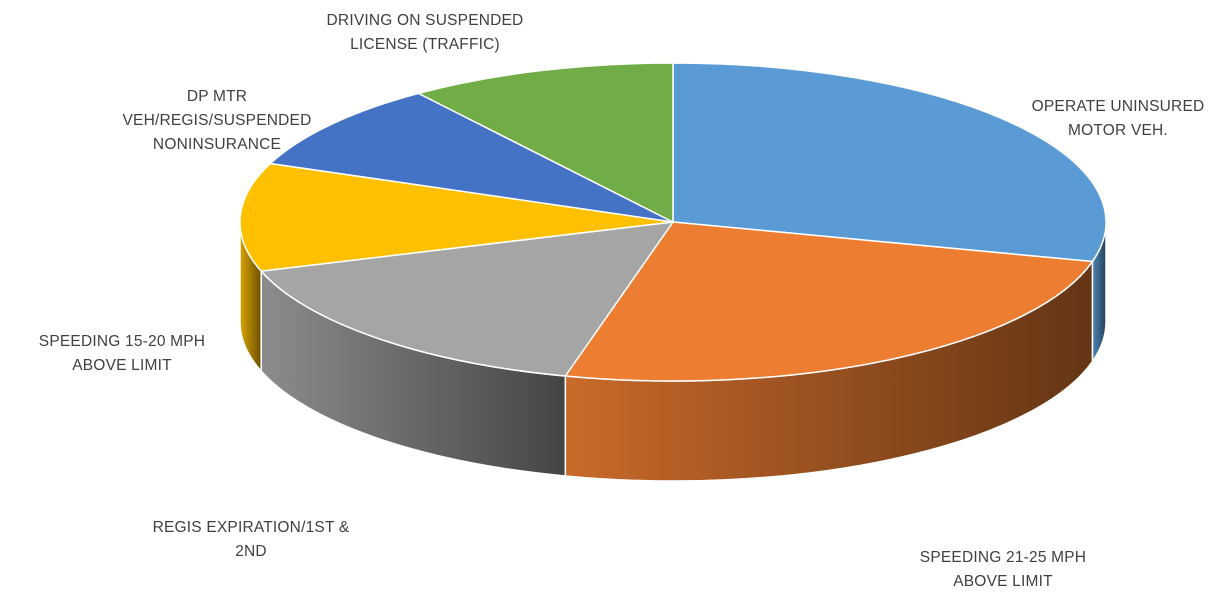 This screenshot has height=595, width=1230. What do you see at coordinates (1118, 130) in the screenshot?
I see `pie-label-line: MOTOR VEH.` at bounding box center [1118, 130].